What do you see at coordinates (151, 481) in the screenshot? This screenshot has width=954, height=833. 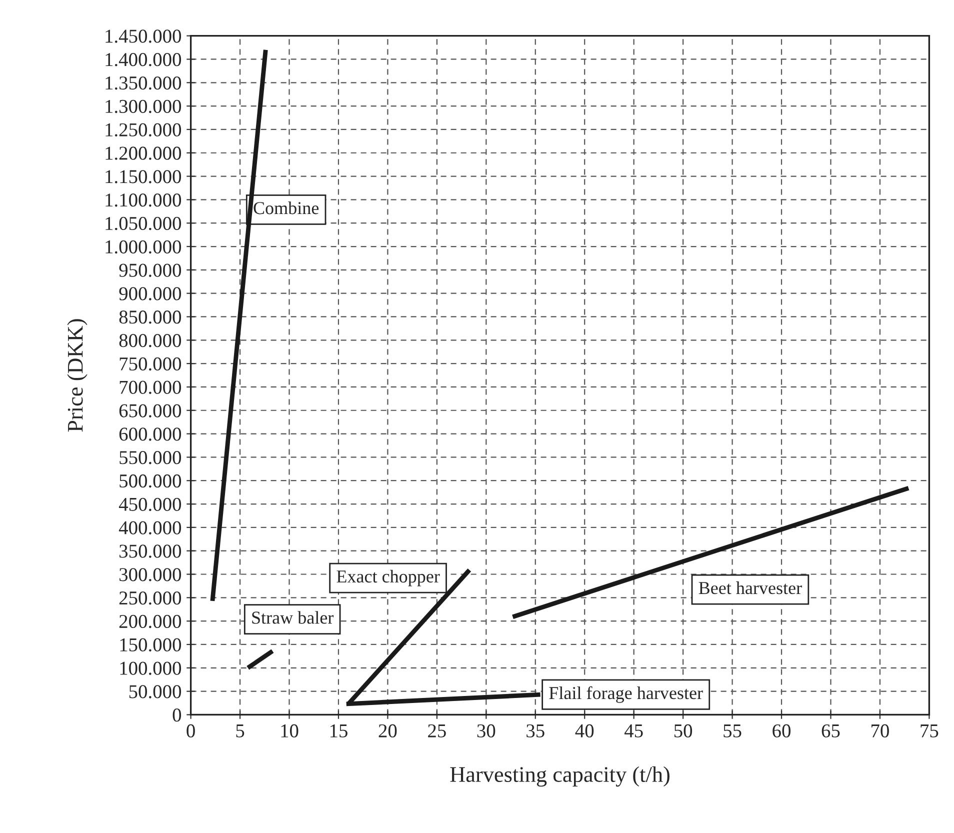 I see `y-tick-label: 500.000` at bounding box center [151, 481].